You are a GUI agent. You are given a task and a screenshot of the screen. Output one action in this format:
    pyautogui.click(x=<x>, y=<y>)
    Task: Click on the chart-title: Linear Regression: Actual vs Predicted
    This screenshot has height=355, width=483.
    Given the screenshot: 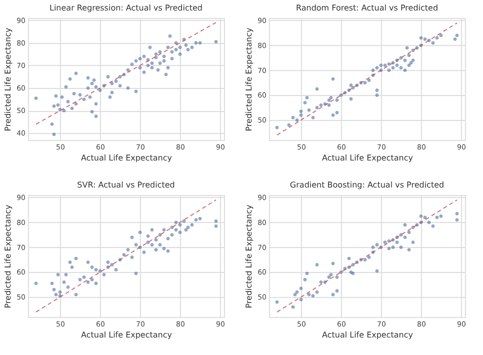 What is the action you would take?
    pyautogui.click(x=126, y=7)
    